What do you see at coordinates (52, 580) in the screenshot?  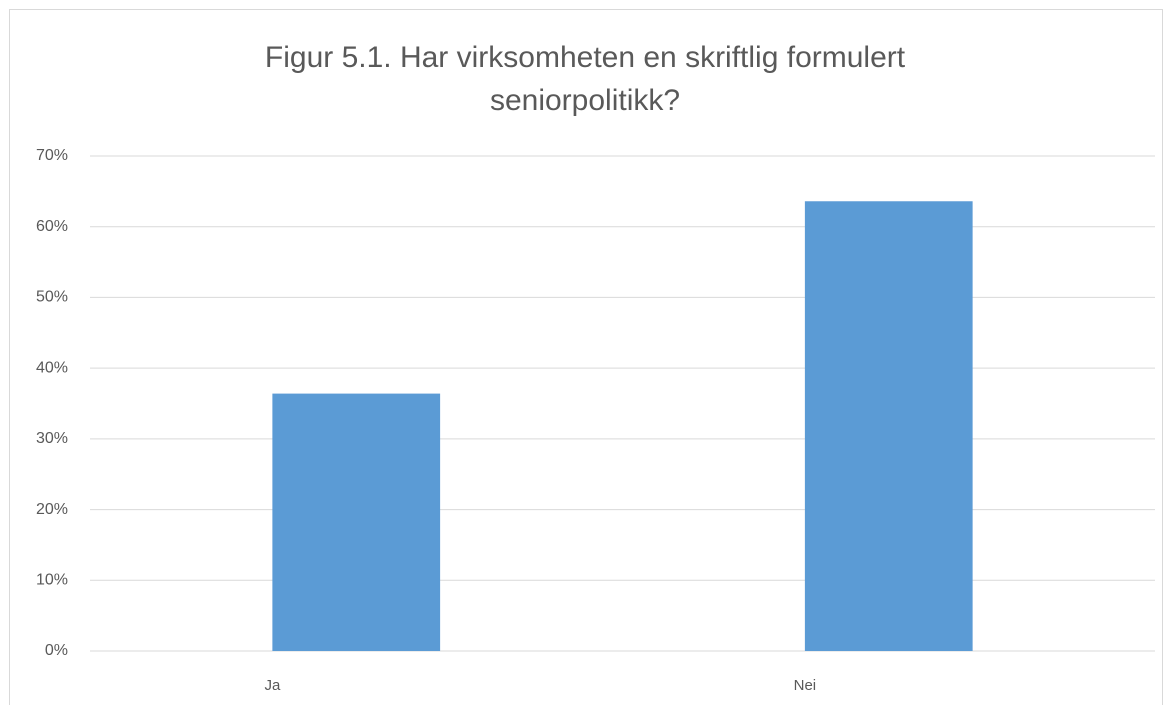 I see `y-tick-label: 10%` at bounding box center [52, 580].